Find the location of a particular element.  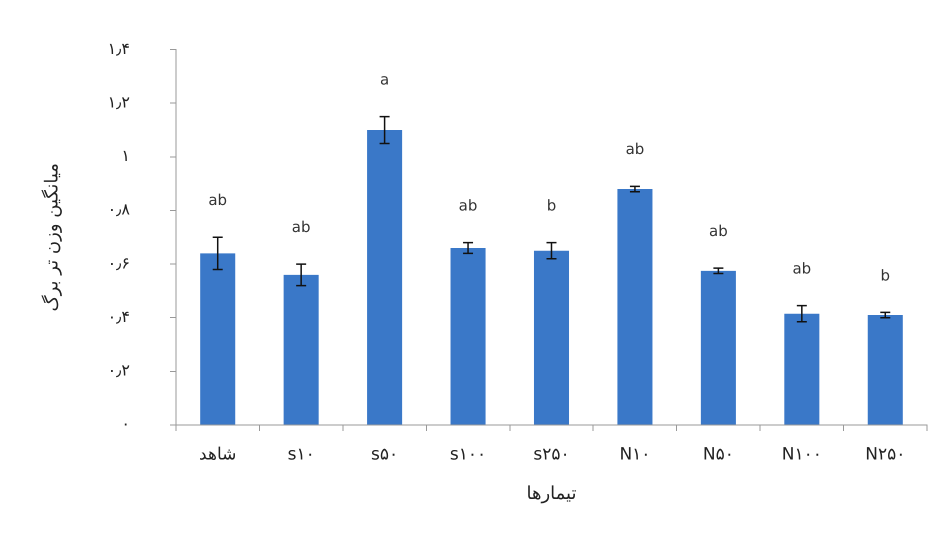

x-tick-label: N۵۰ is located at coordinates (718, 454).